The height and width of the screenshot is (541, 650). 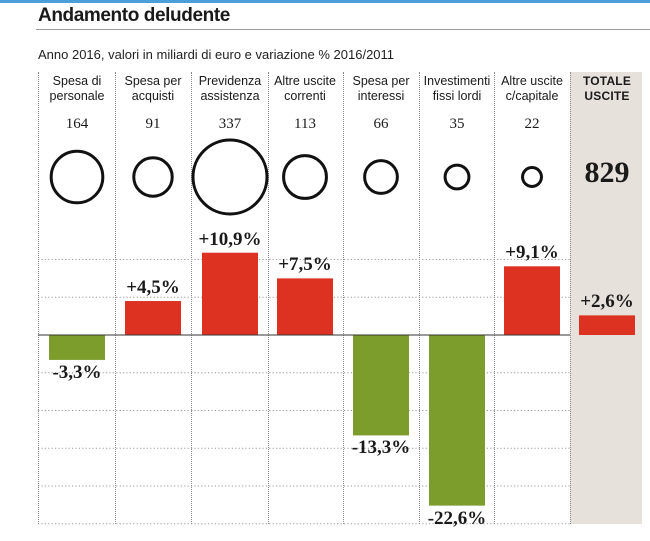 I want to click on category-label-altre-uscite-correnti: Altre uscite correnti, so click(x=305, y=89).